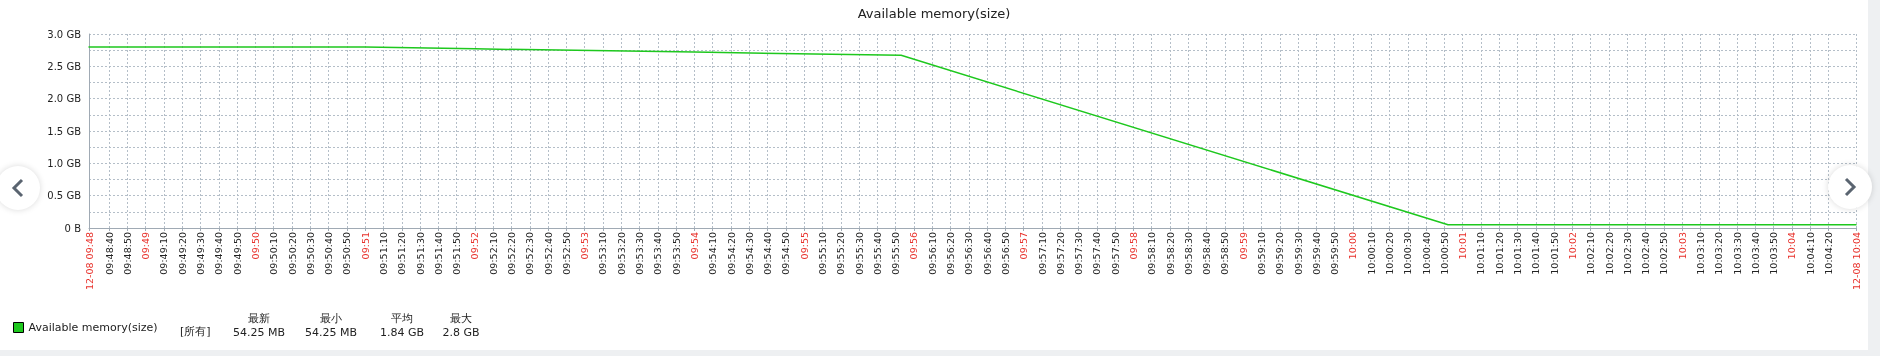 Image resolution: width=1880 pixels, height=356 pixels. Describe the element at coordinates (1243, 246) in the screenshot. I see `x-tick-label: 09:59` at that location.